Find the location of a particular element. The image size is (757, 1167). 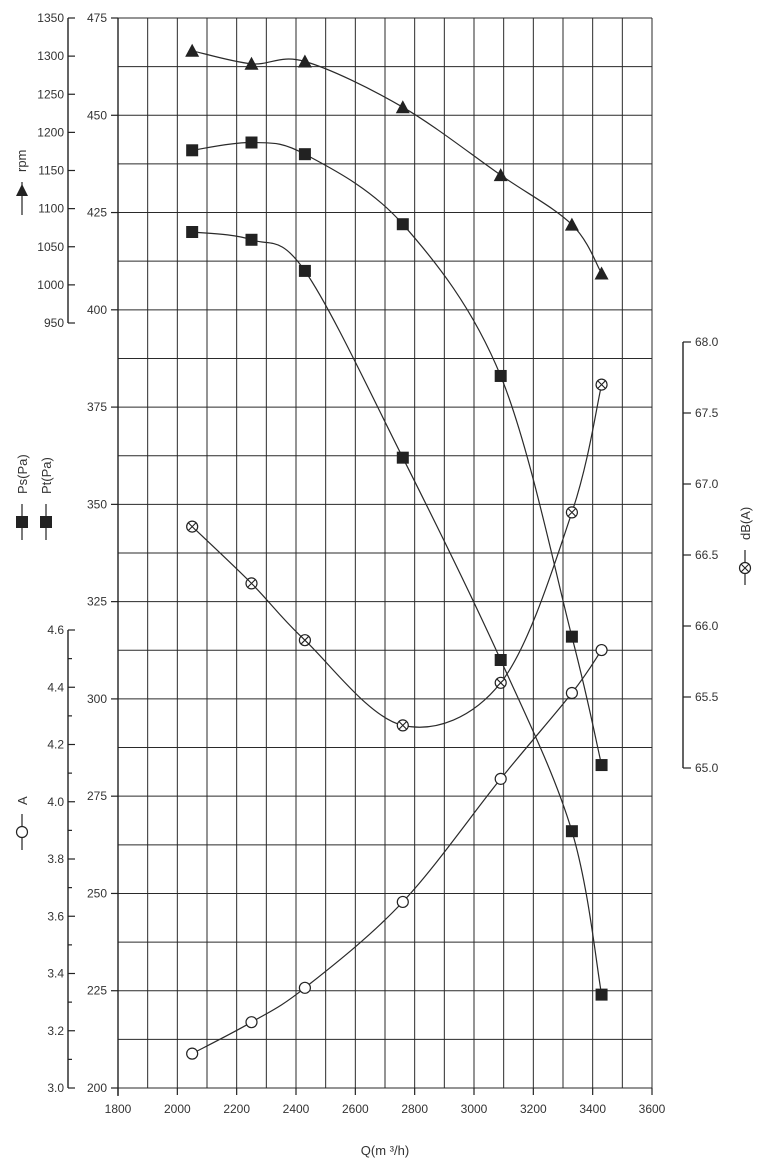

noise-tick-label: 66.0 is located at coordinates (707, 626).